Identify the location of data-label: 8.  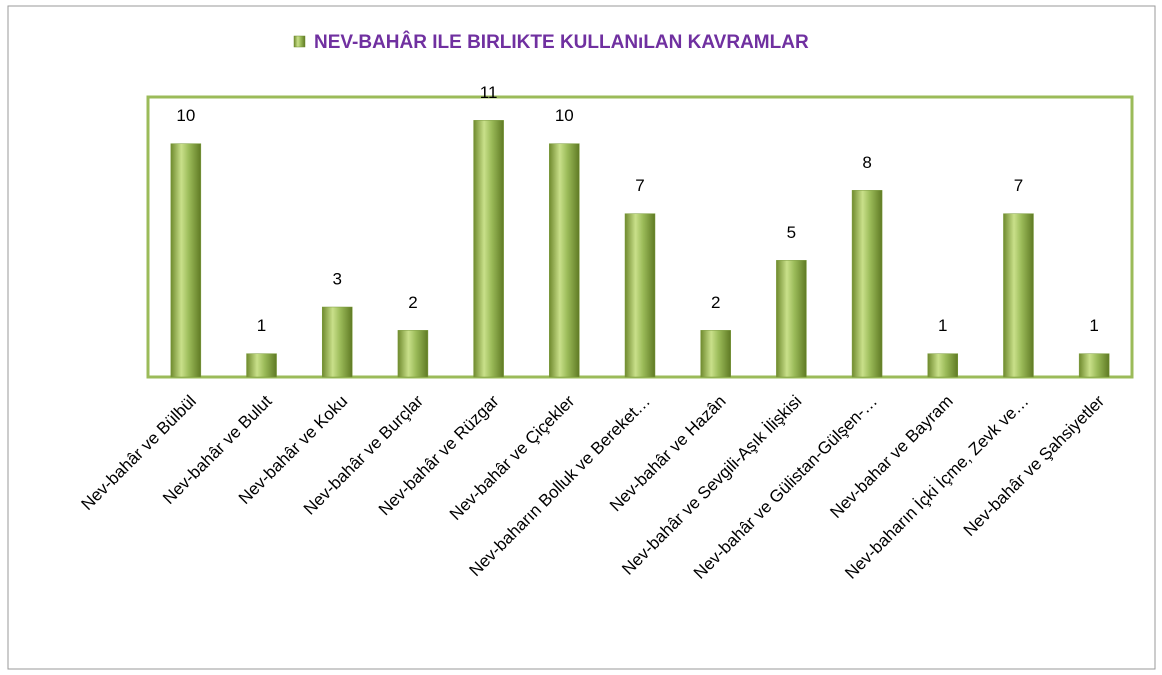
(866, 162).